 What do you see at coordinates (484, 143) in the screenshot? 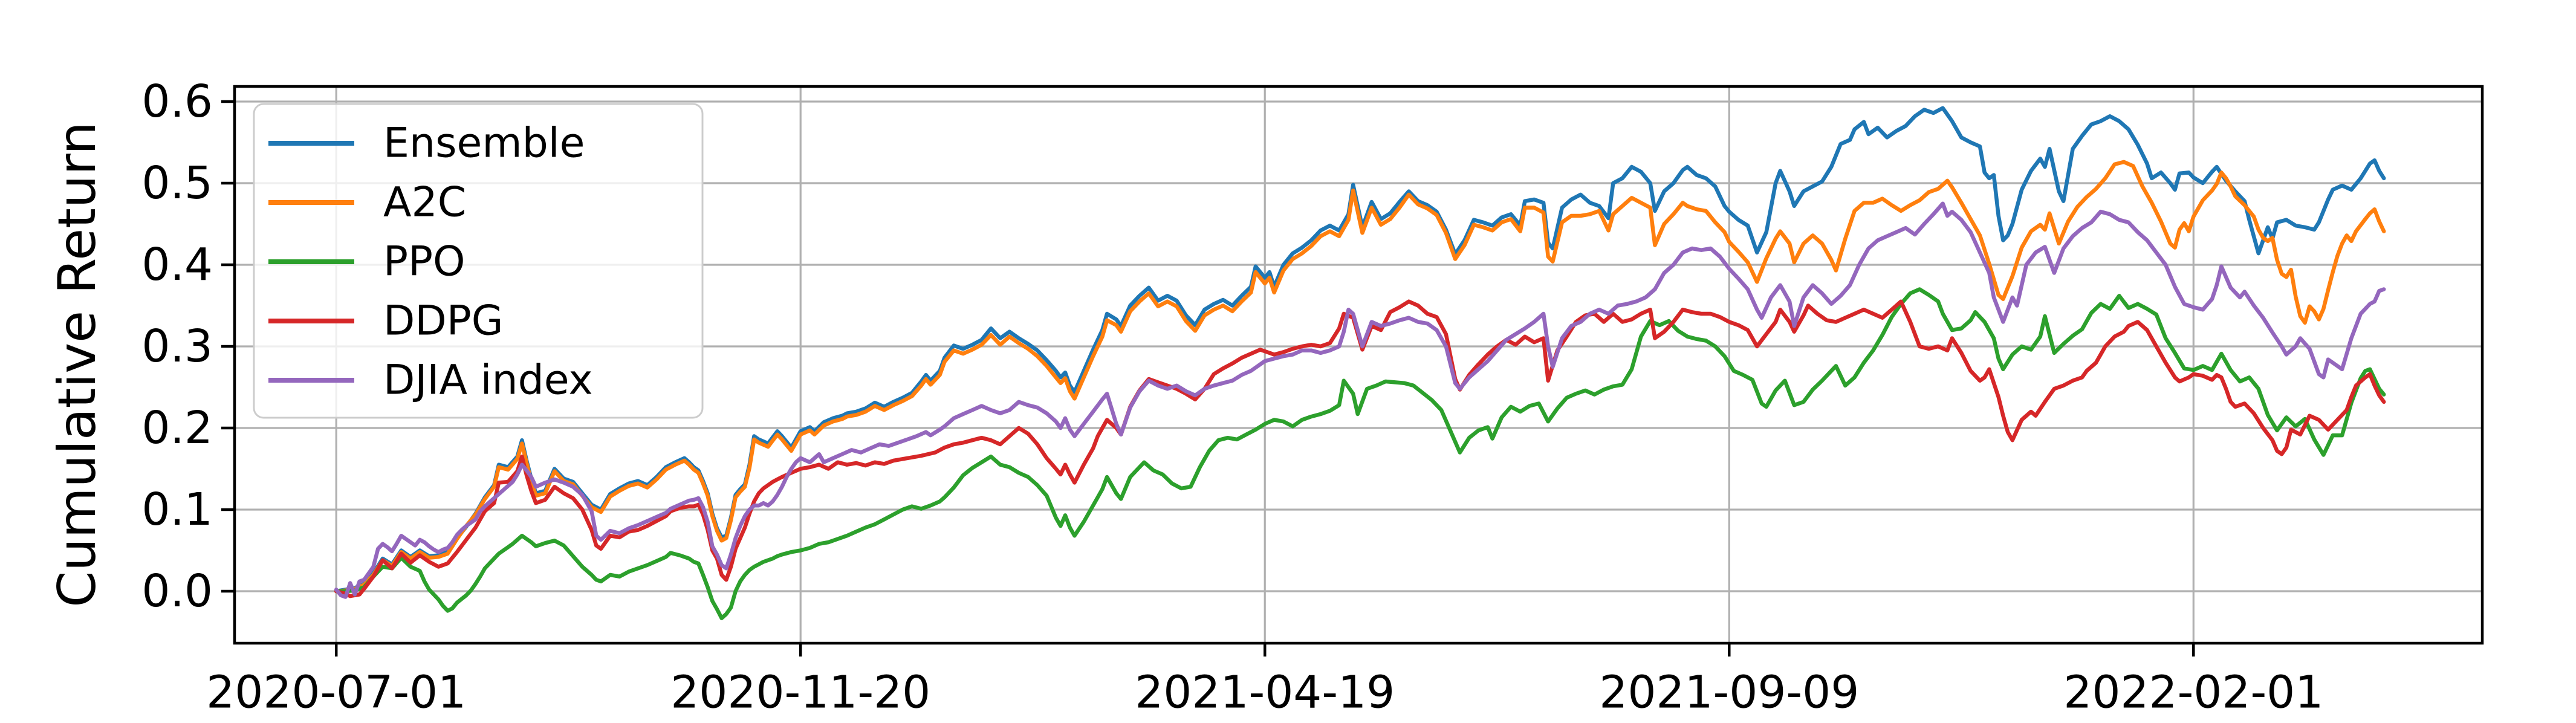
I see `legend-label: Ensemble` at bounding box center [484, 143].